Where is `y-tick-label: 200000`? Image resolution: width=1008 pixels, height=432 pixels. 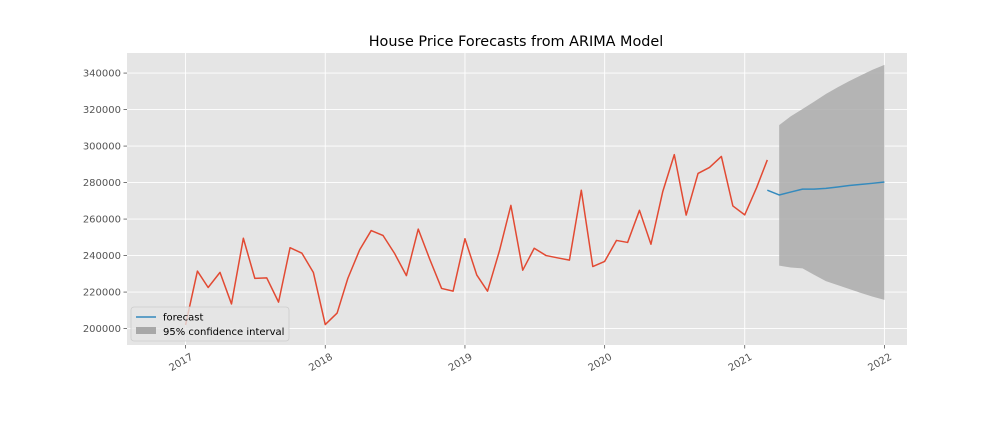 y-tick-label: 200000 is located at coordinates (102, 329).